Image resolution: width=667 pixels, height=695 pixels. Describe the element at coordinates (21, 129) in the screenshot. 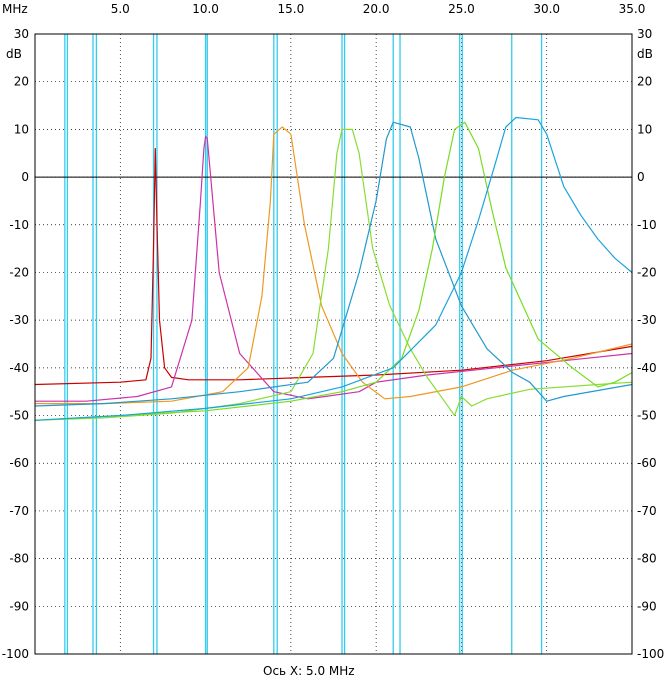

I see `y-tick-label-left: 10` at that location.